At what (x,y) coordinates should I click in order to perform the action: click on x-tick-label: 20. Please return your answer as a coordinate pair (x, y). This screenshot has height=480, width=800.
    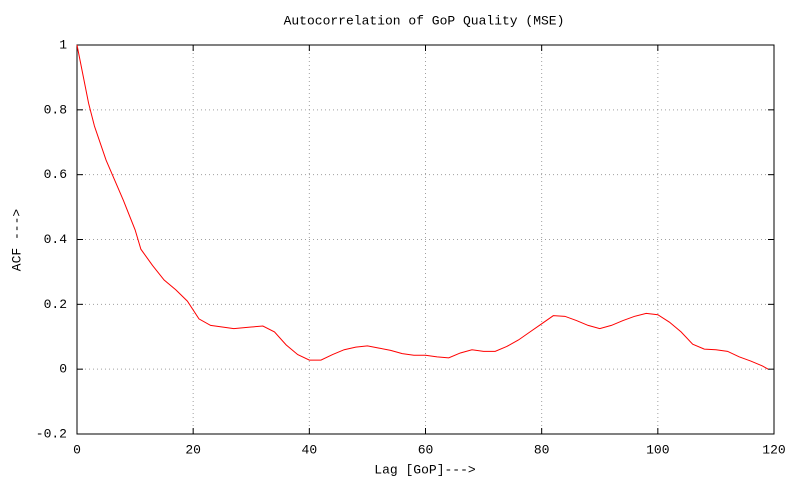
    Looking at the image, I should click on (193, 449).